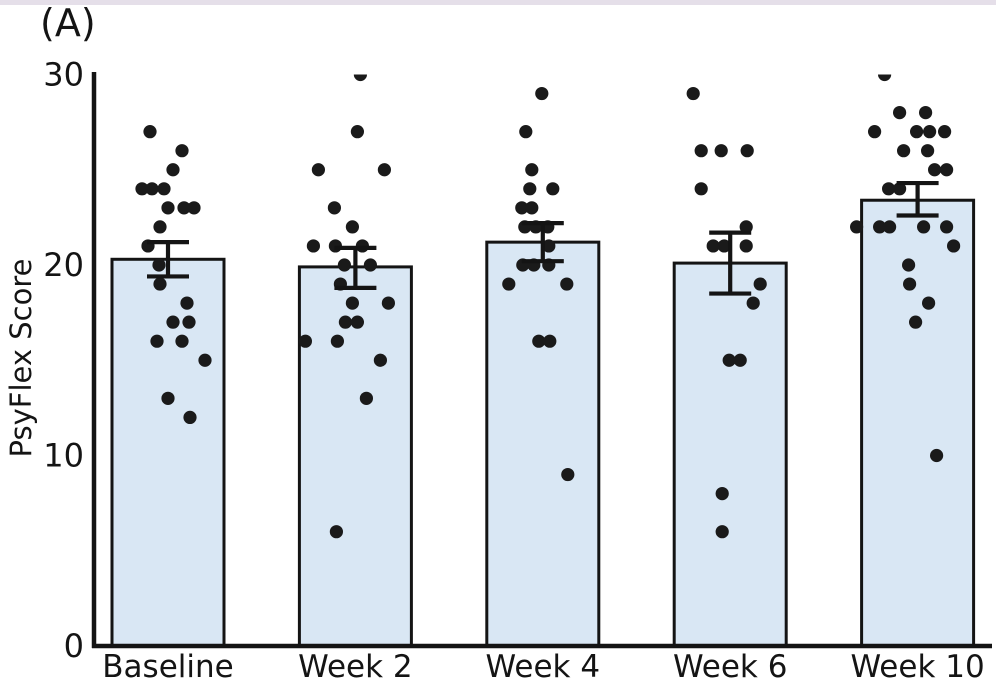 The height and width of the screenshot is (686, 996). I want to click on x-category-label: Week 6, so click(730, 667).